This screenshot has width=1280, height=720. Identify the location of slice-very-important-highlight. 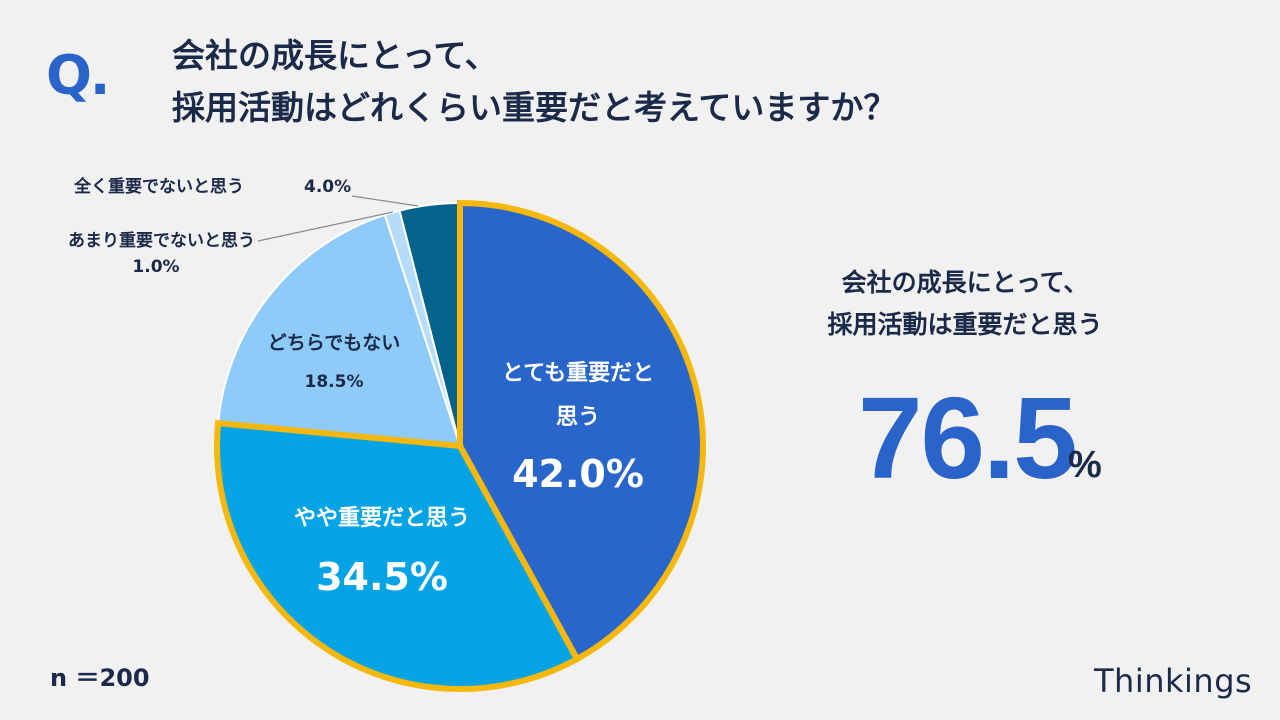
(581, 431).